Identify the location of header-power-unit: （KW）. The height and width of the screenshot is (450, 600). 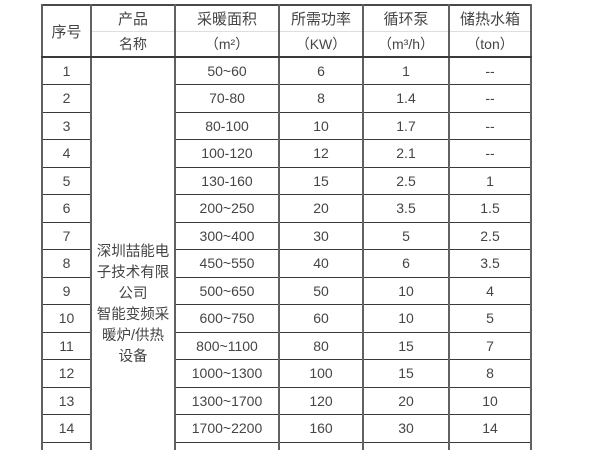
(321, 44).